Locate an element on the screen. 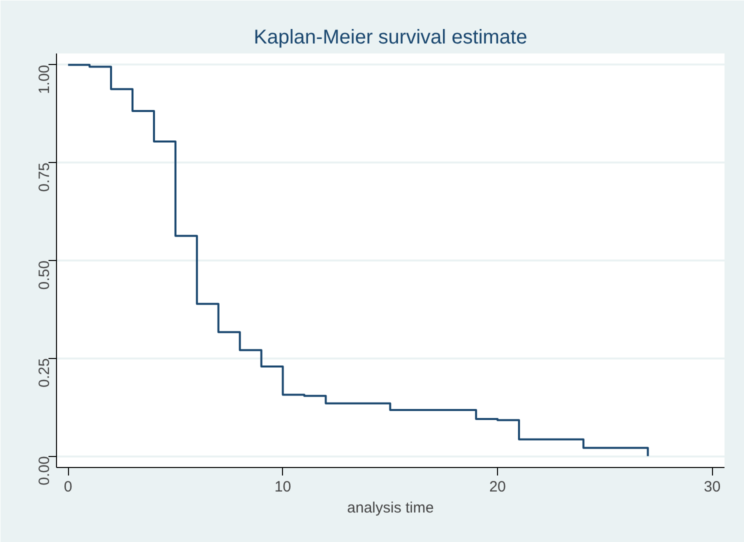  chart-title: Kaplan-Meier survival estimate is located at coordinates (391, 37).